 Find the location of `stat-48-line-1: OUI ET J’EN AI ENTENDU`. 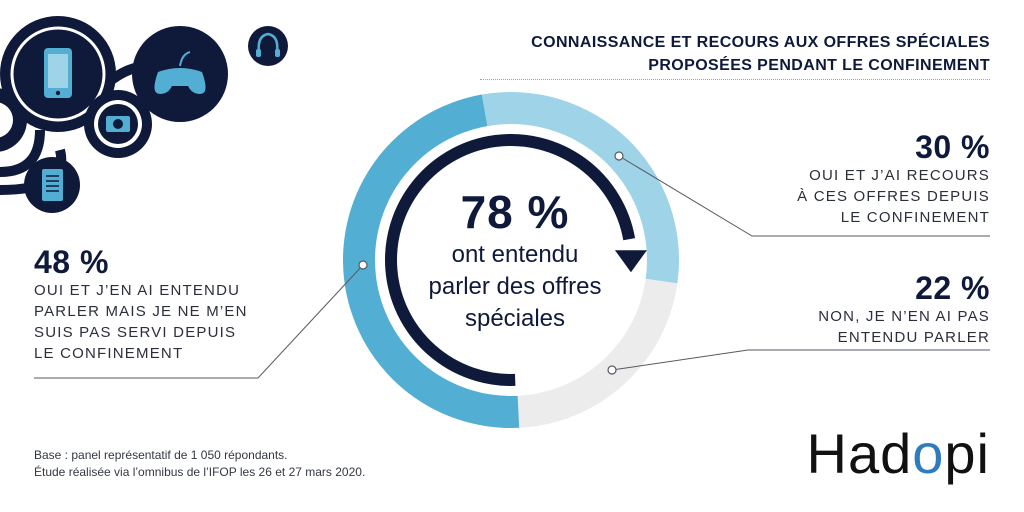

stat-48-line-1: OUI ET J’EN AI ENTENDU is located at coordinates (137, 290).